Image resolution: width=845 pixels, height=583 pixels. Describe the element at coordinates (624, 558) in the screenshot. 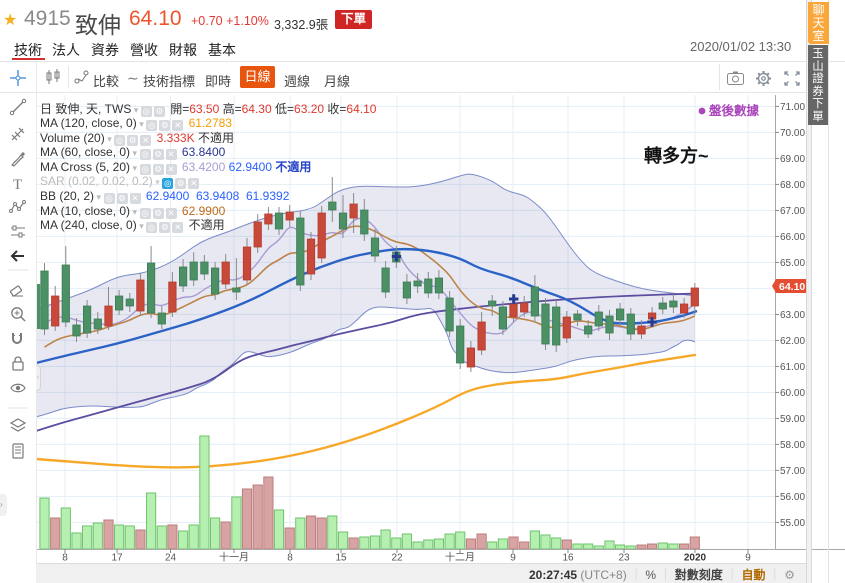

I see `svg-text: 23` at that location.